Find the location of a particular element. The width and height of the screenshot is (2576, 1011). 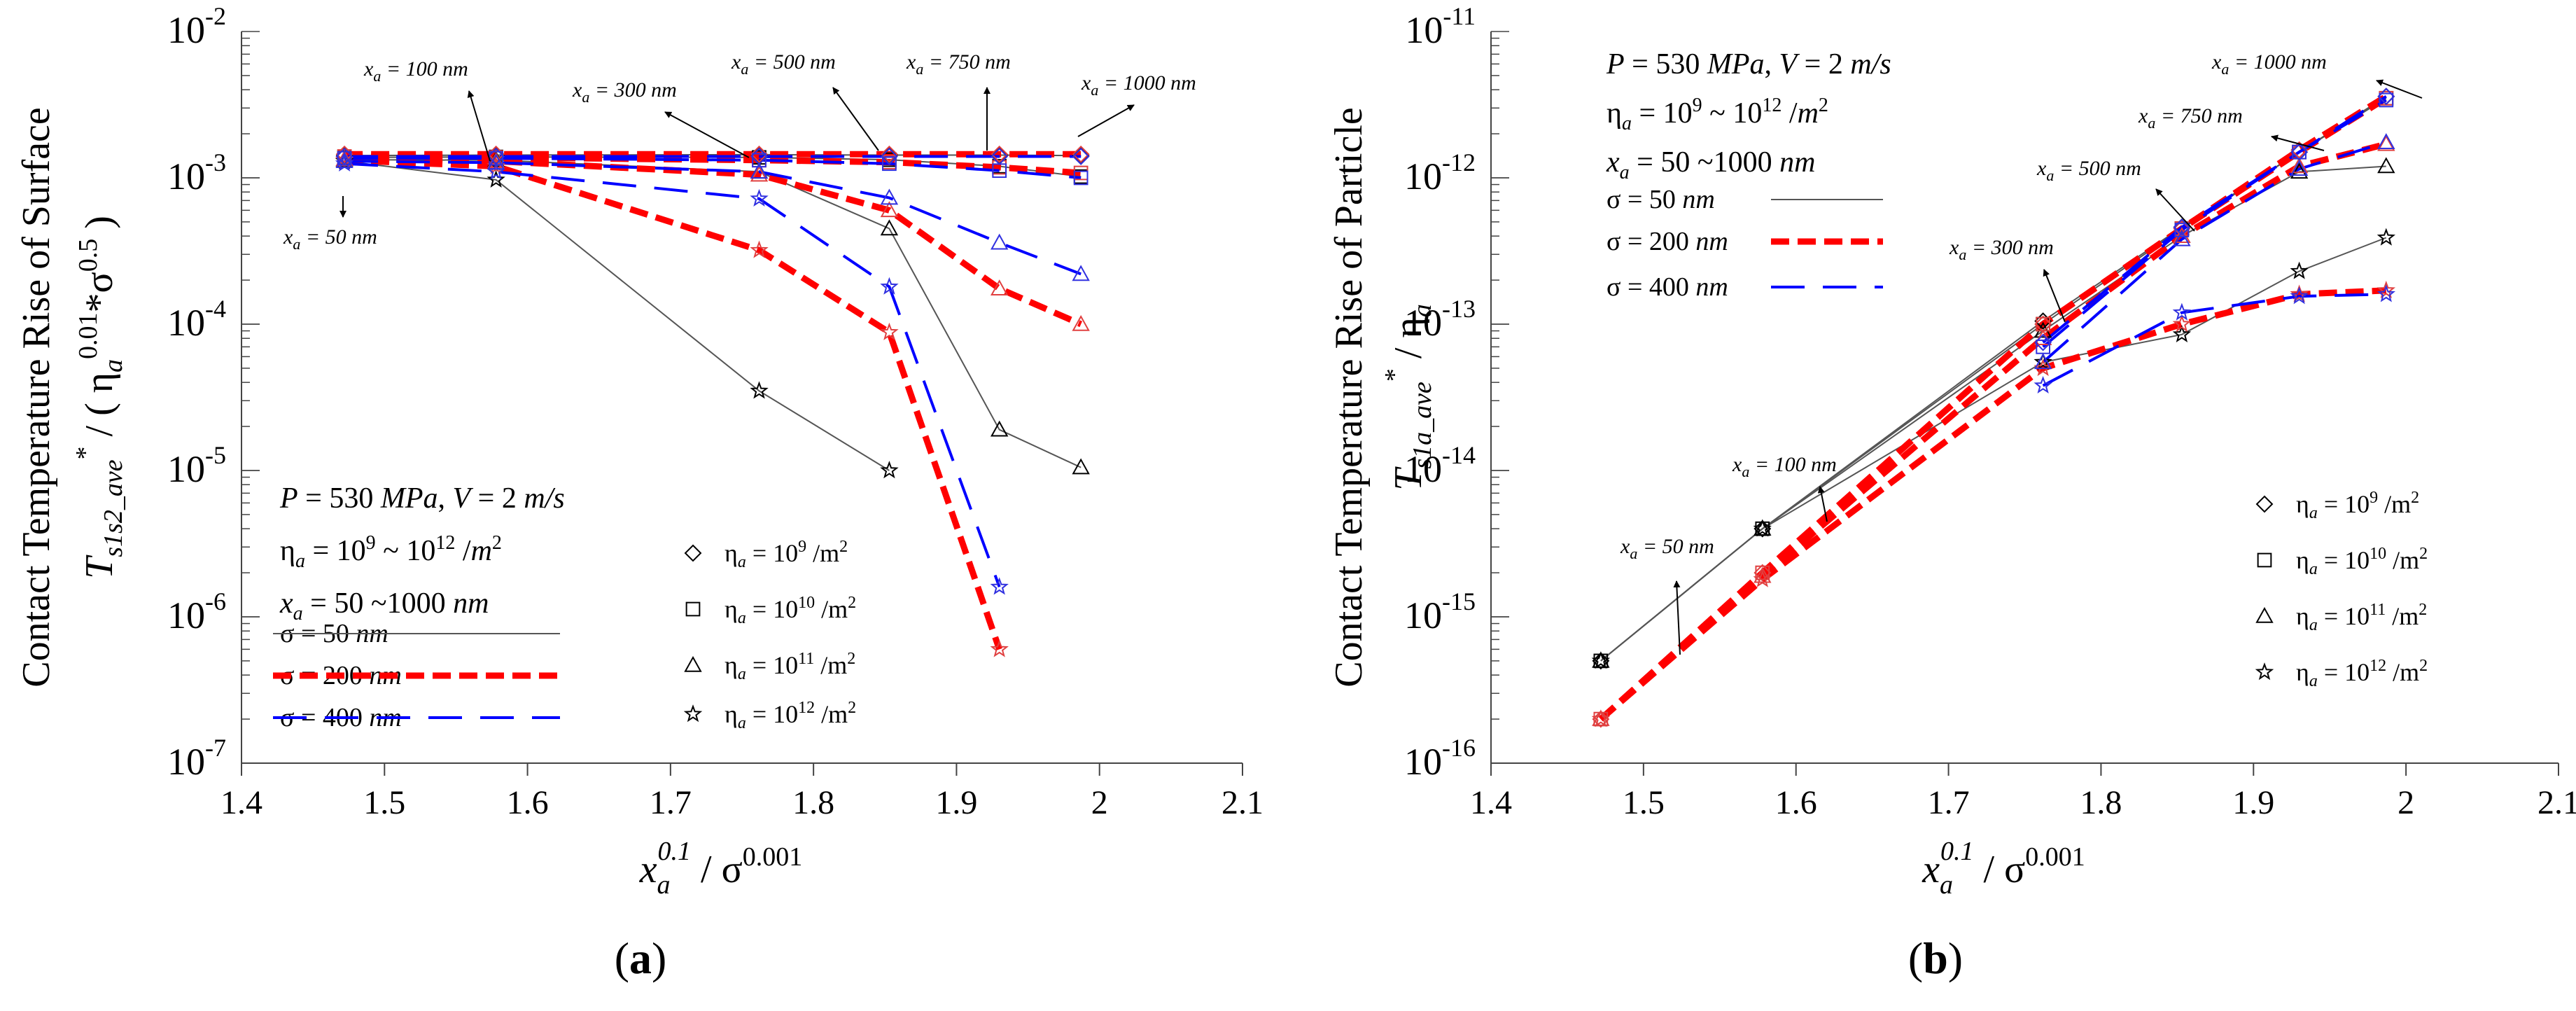

x-tick-label: 1.5 is located at coordinates (384, 803).